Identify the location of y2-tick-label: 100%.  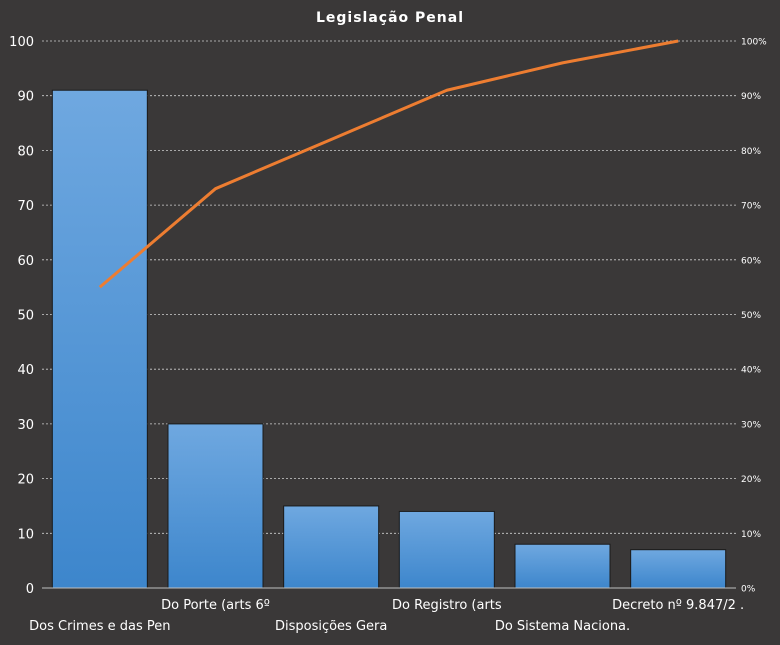
(754, 43).